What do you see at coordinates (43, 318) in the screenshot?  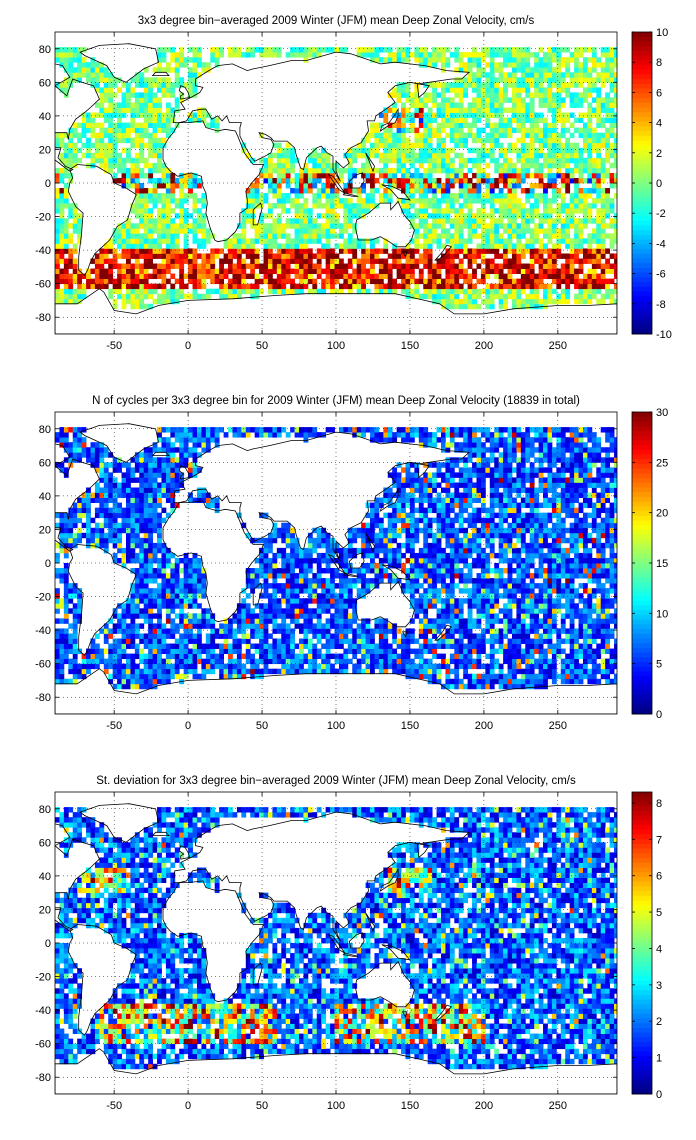 I see `y-tick-label: -80` at bounding box center [43, 318].